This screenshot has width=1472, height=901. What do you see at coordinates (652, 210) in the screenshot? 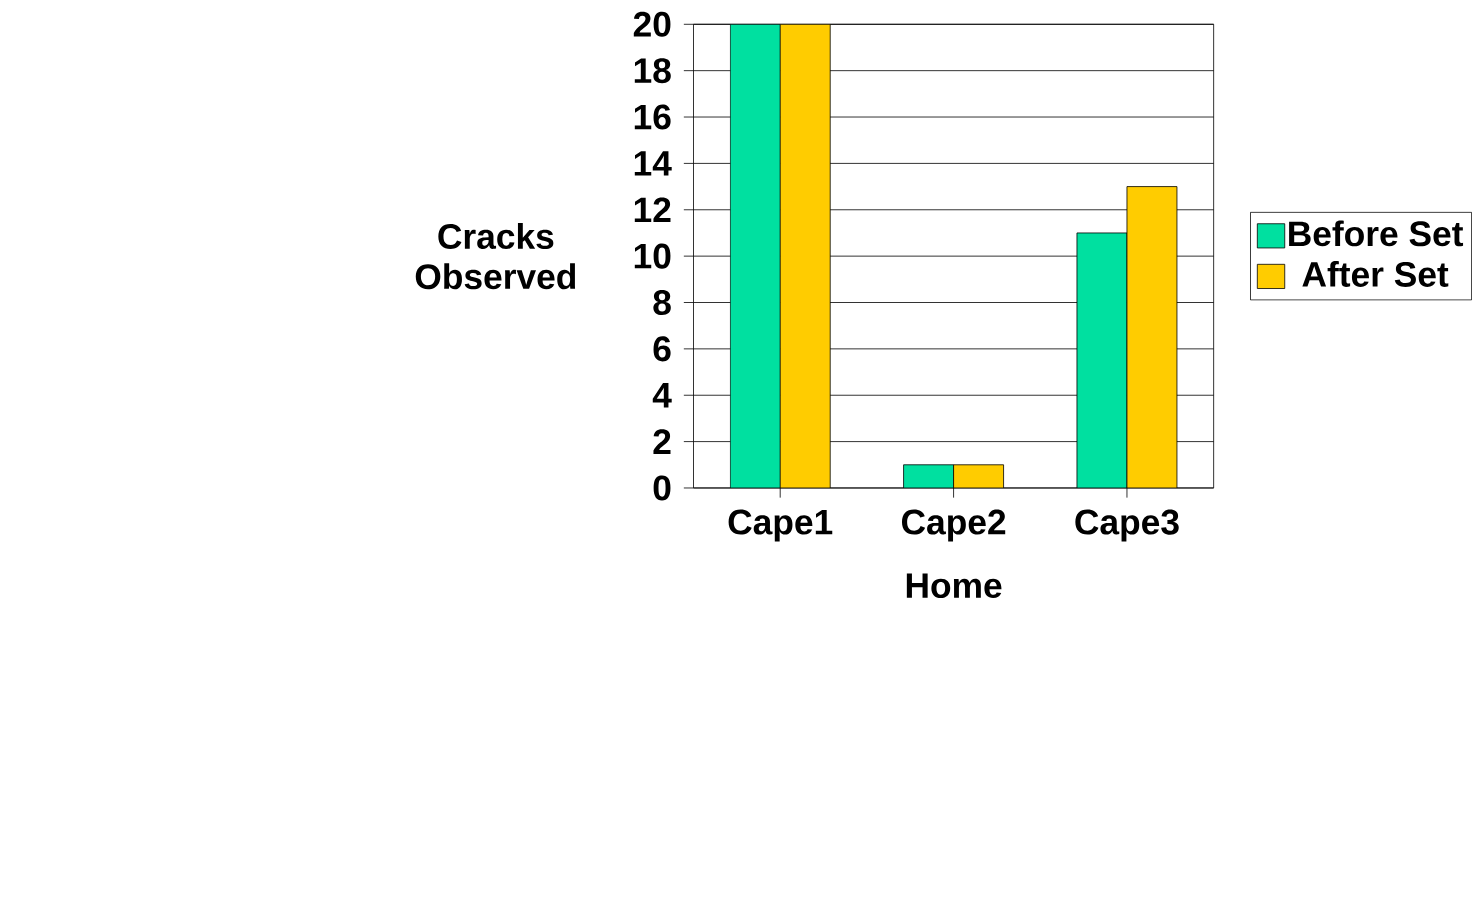
I see `y-tick-label: 12` at bounding box center [652, 210].